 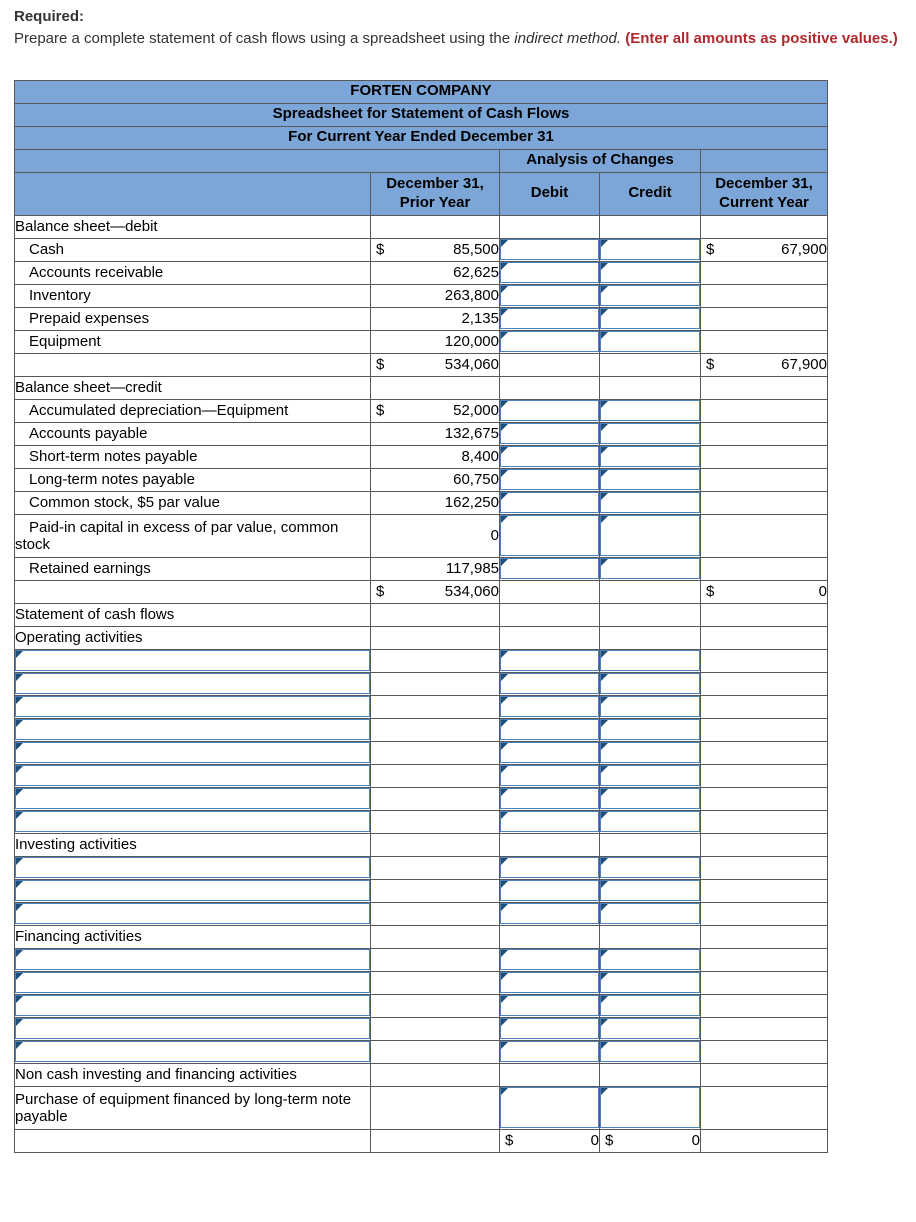 I want to click on credit-total: $0, so click(x=650, y=1140).